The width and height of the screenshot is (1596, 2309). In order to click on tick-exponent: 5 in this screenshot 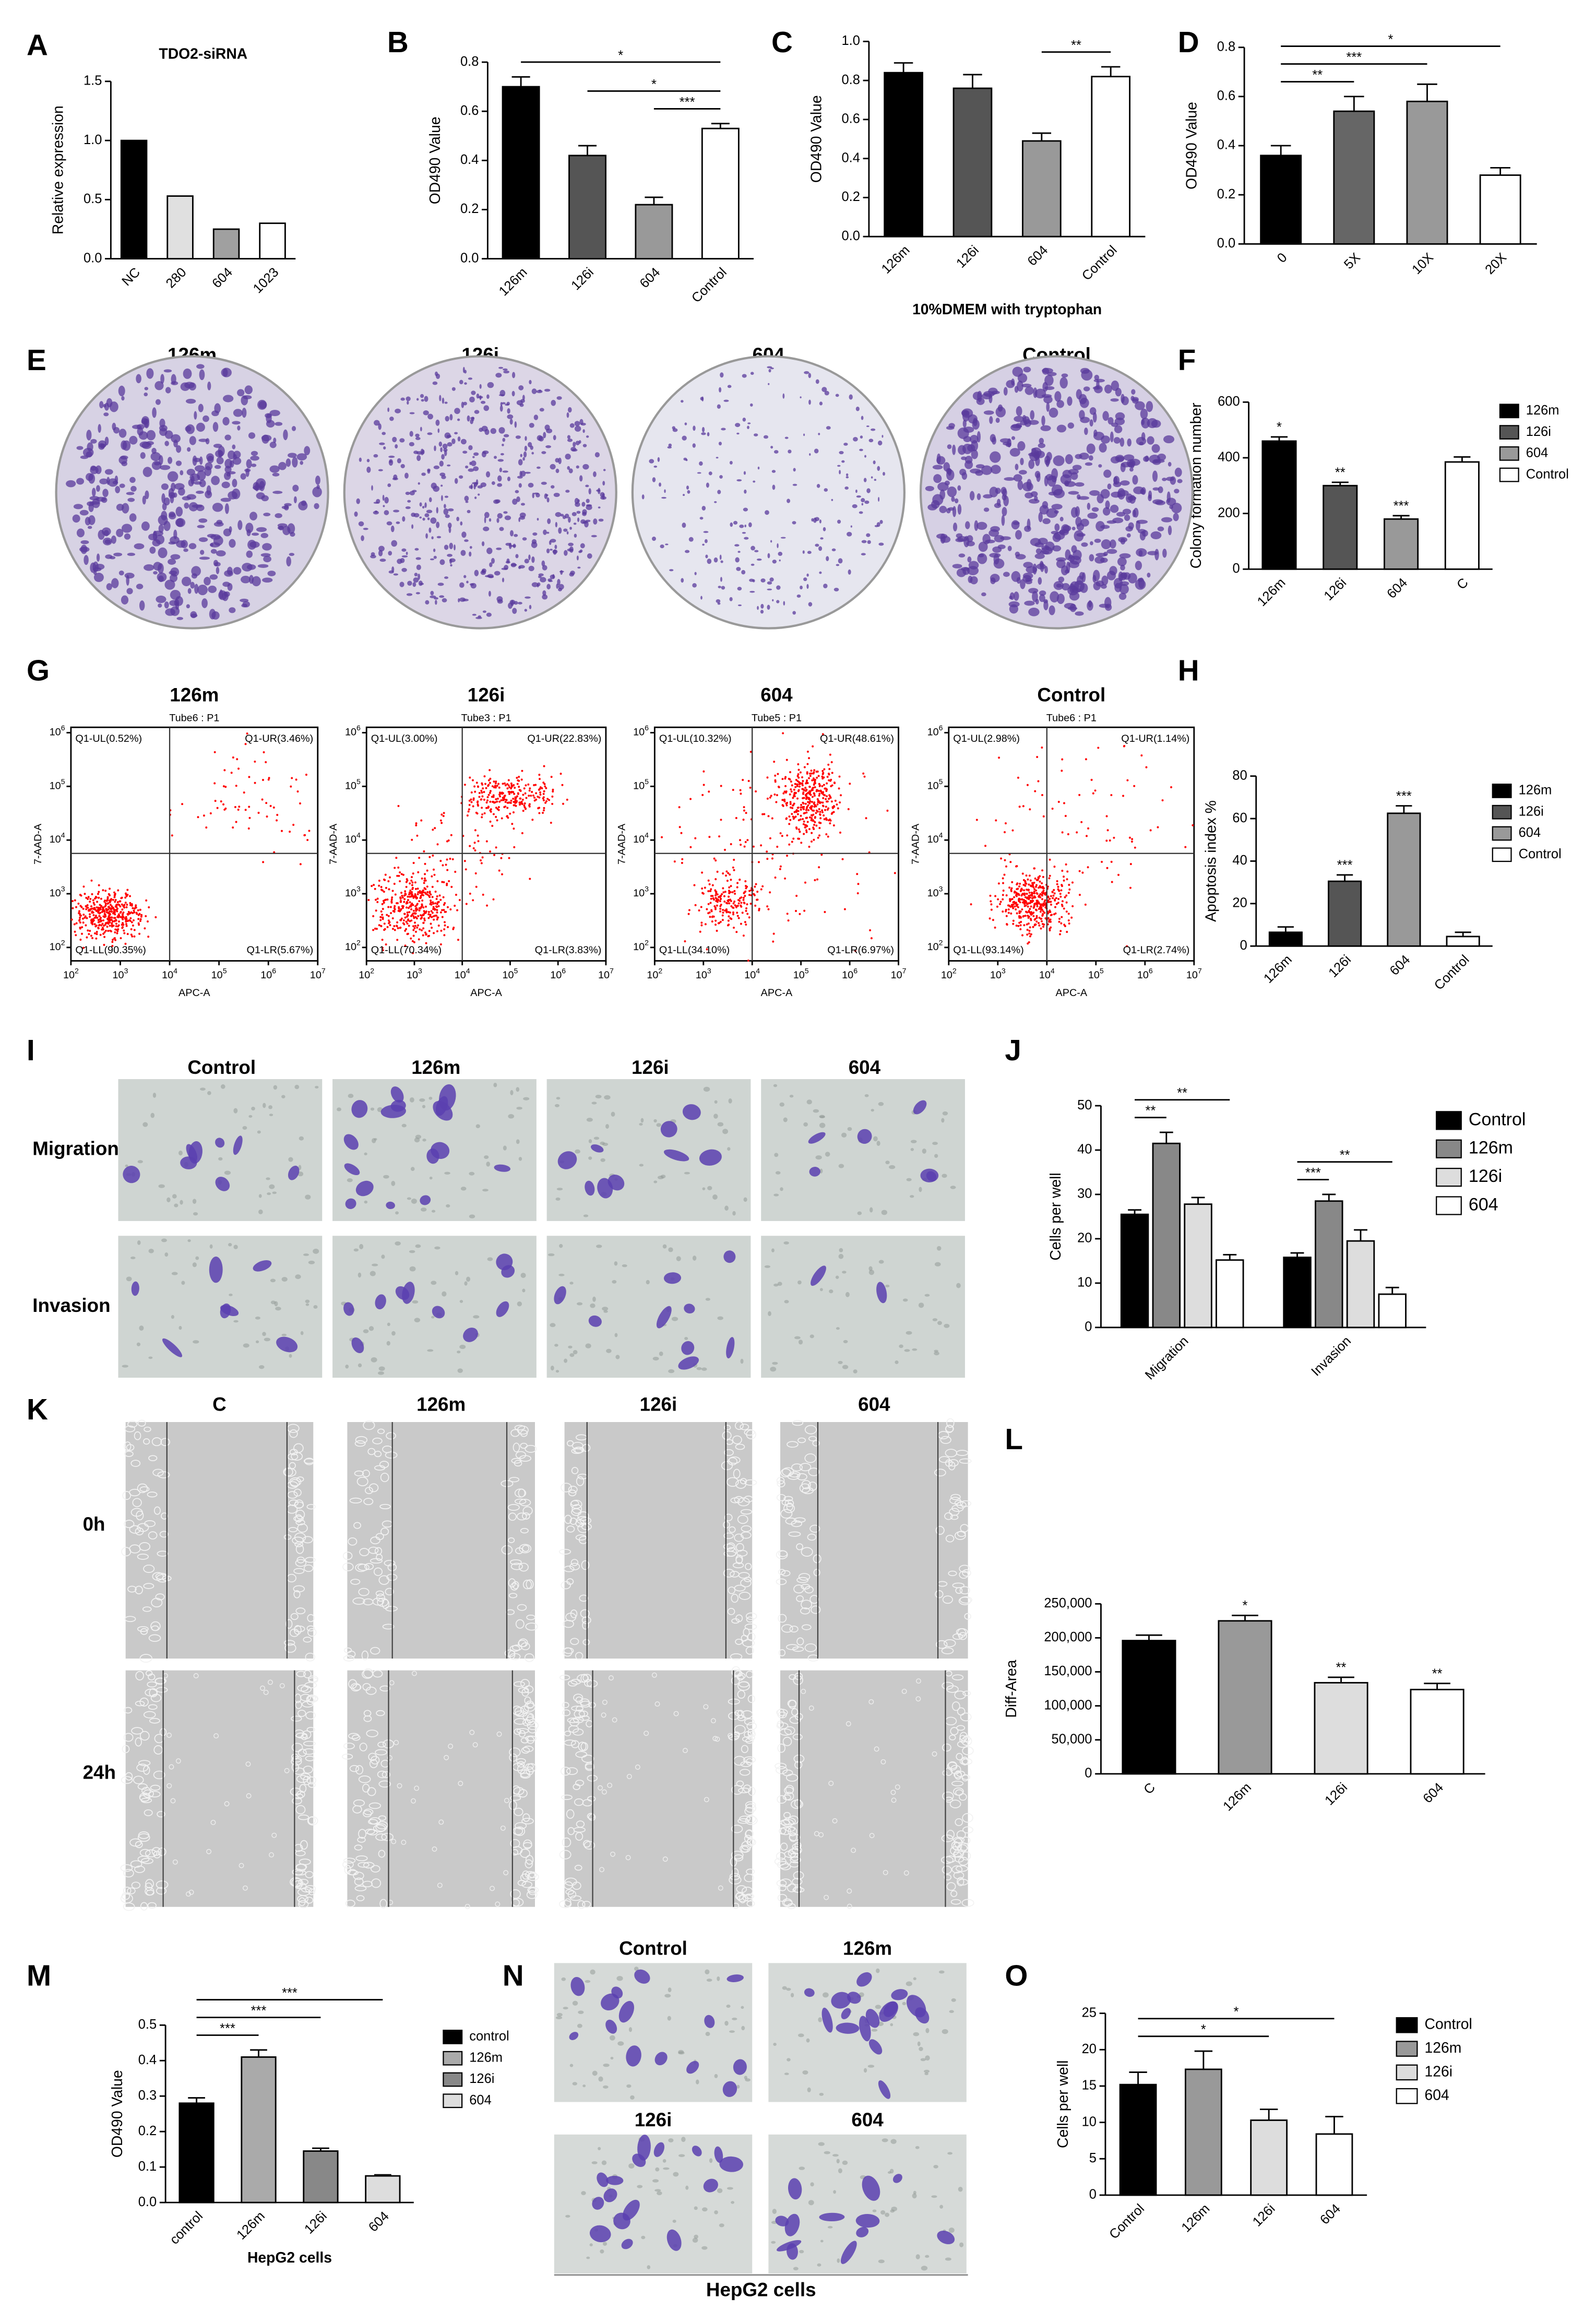, I will do `click(941, 782)`.